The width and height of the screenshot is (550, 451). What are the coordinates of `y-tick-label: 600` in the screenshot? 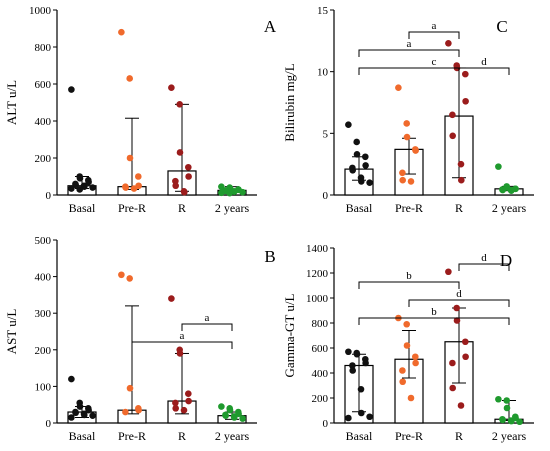 It's located at (43, 85).